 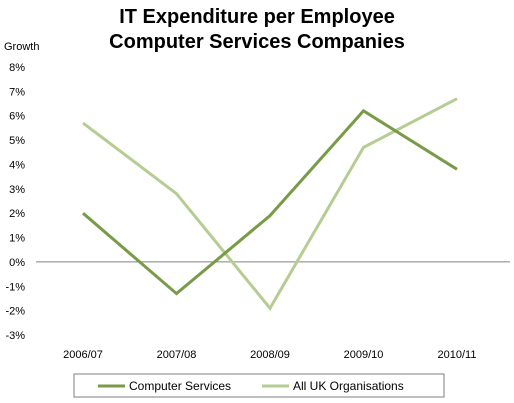 I want to click on legend: Computer Services All UK Organisations, so click(x=259, y=385).